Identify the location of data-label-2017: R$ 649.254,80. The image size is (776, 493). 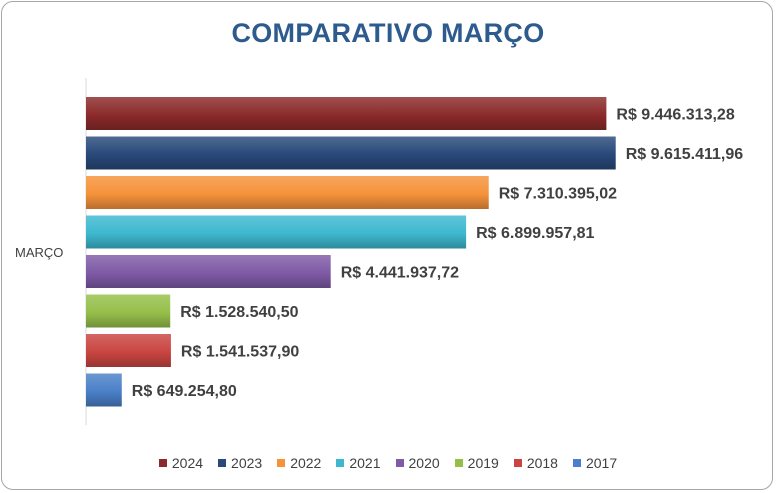
(184, 391).